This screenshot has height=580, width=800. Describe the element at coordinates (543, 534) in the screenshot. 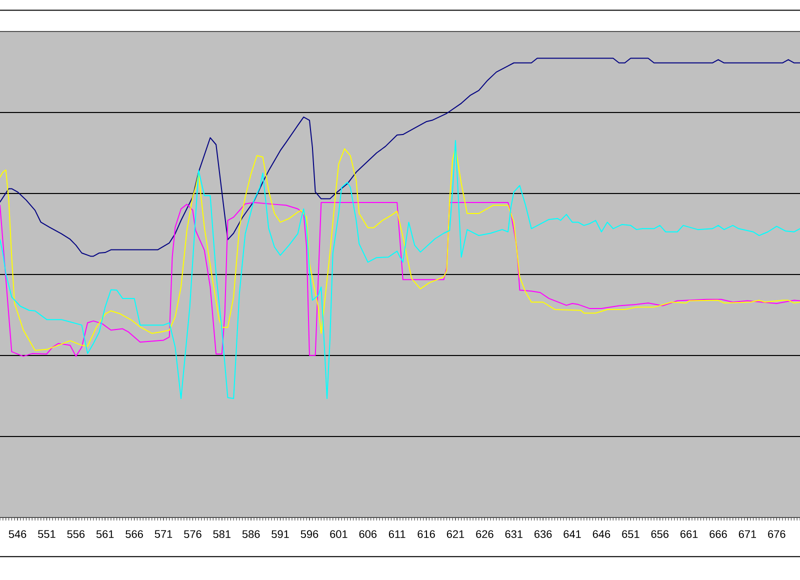

I see `x-tick-label: 636` at that location.